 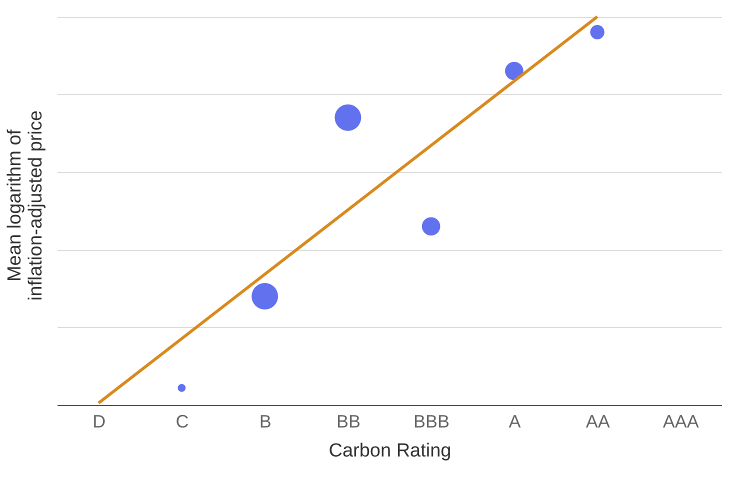 I want to click on x-tick-label: B, so click(x=265, y=422).